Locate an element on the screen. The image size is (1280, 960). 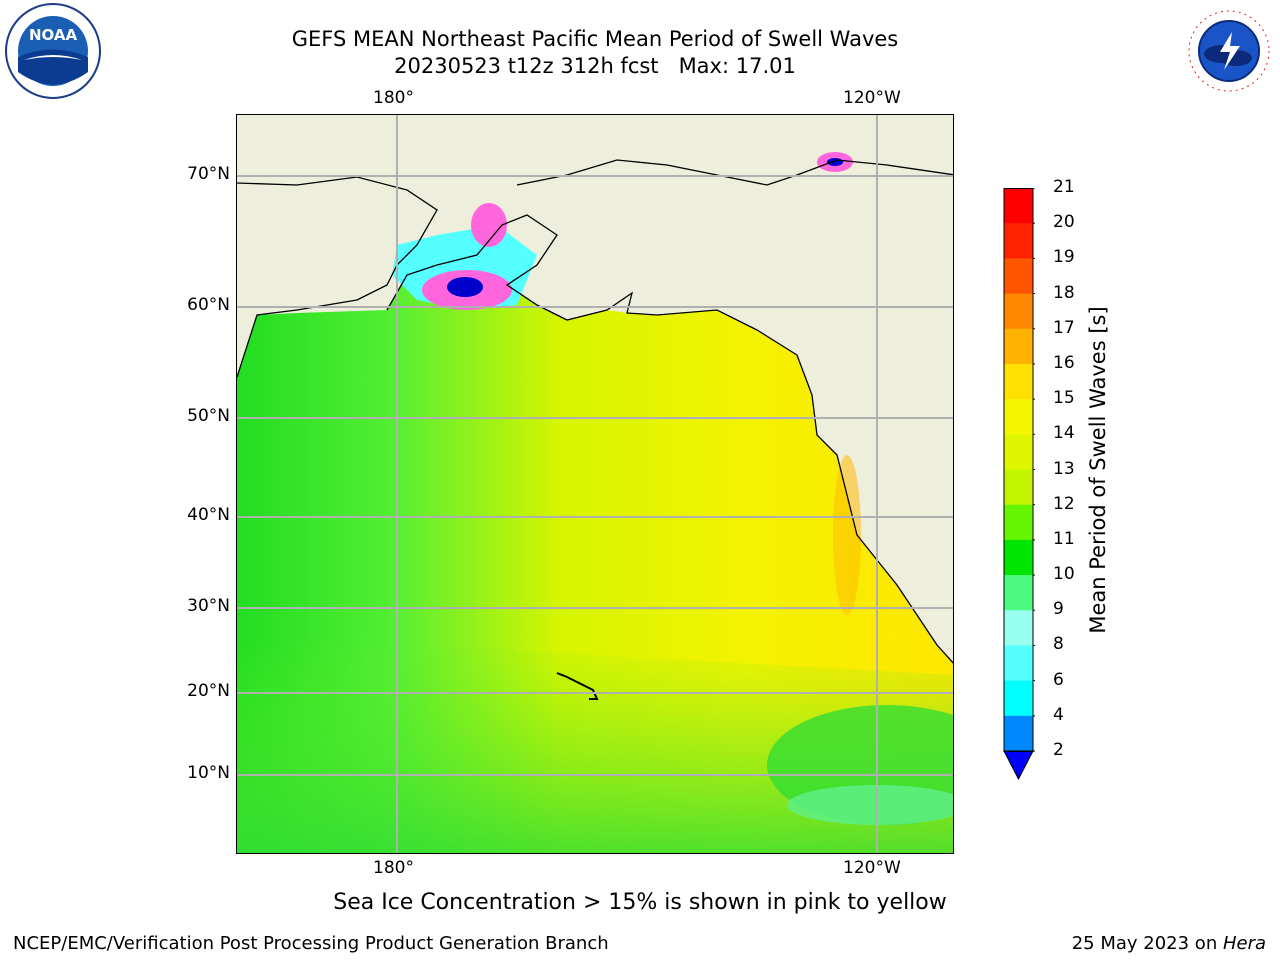
colorbar-tick-label: 6 is located at coordinates (1058, 679).